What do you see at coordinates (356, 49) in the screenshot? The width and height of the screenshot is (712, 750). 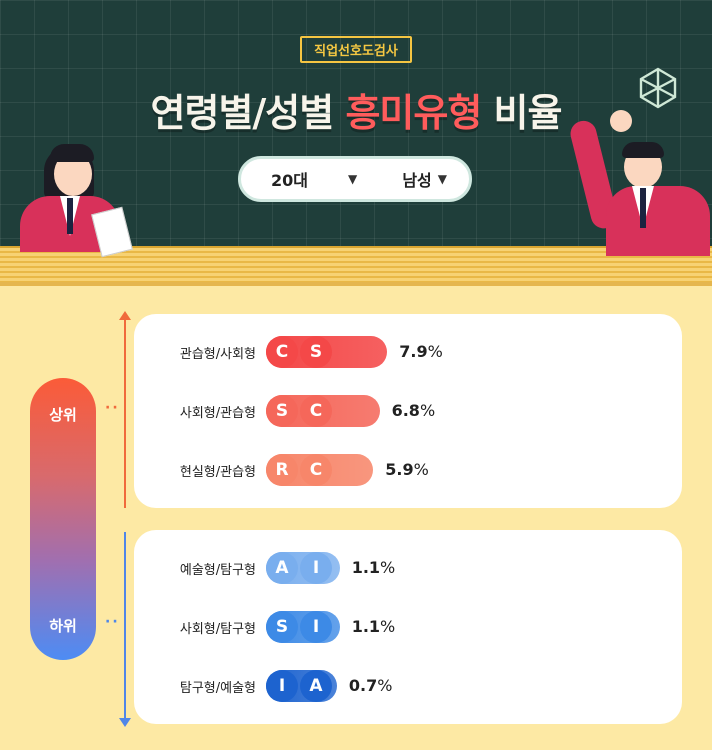 I see `category-tag: 직업선호도검사` at bounding box center [356, 49].